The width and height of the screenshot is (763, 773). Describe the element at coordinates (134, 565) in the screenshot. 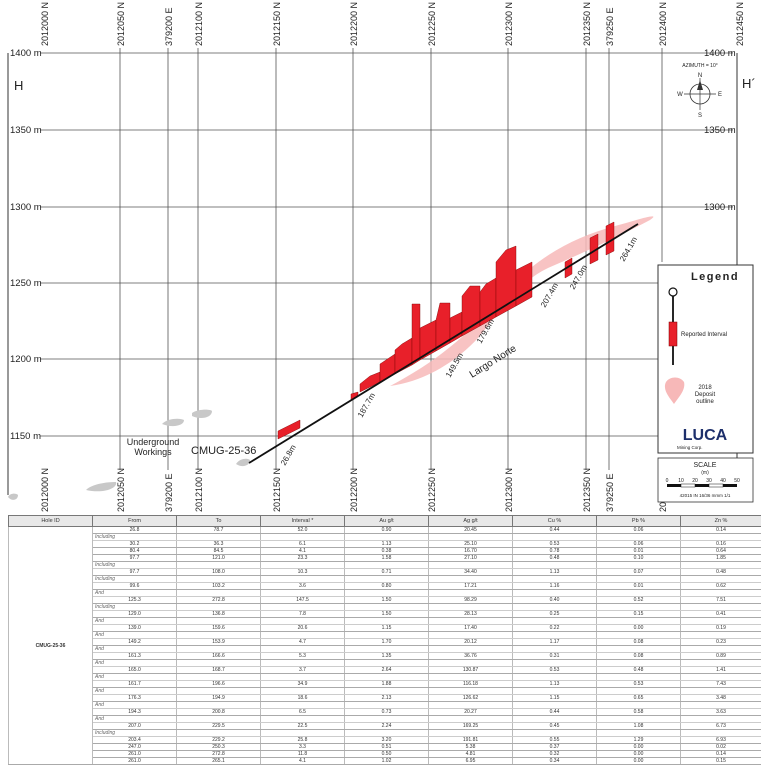

I see `sub-label-cell: Including` at that location.